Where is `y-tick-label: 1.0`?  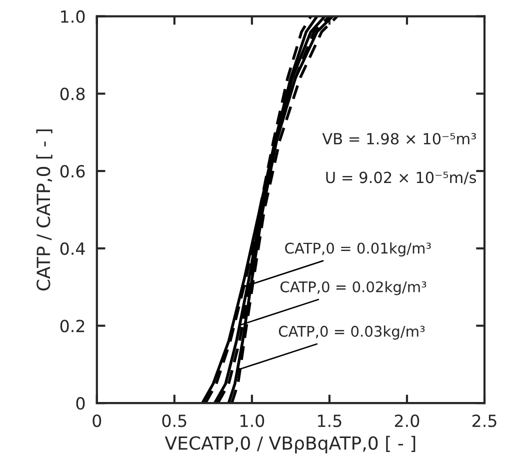 y-tick-label: 1.0 is located at coordinates (73, 16).